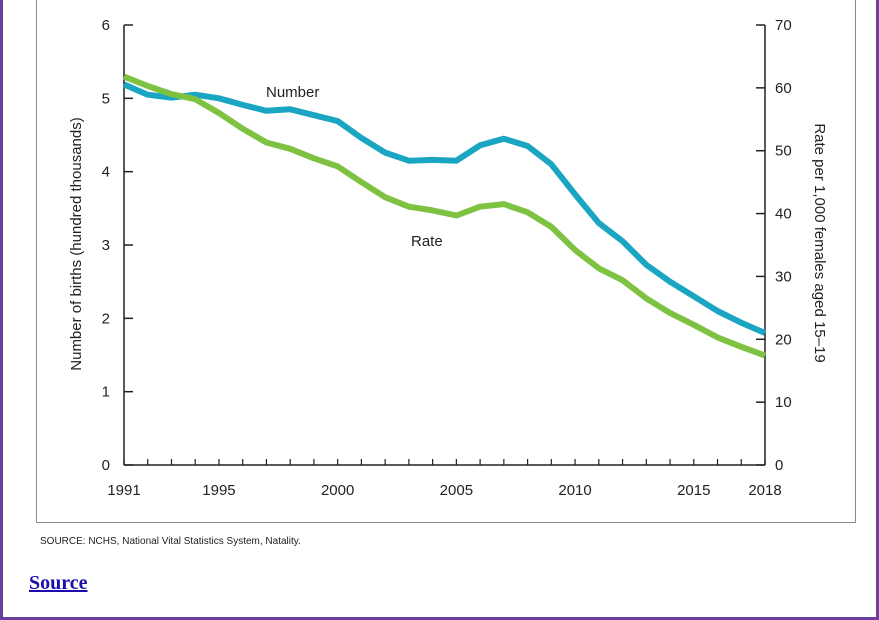  Describe the element at coordinates (783, 88) in the screenshot. I see `right-tick-label: 60` at that location.